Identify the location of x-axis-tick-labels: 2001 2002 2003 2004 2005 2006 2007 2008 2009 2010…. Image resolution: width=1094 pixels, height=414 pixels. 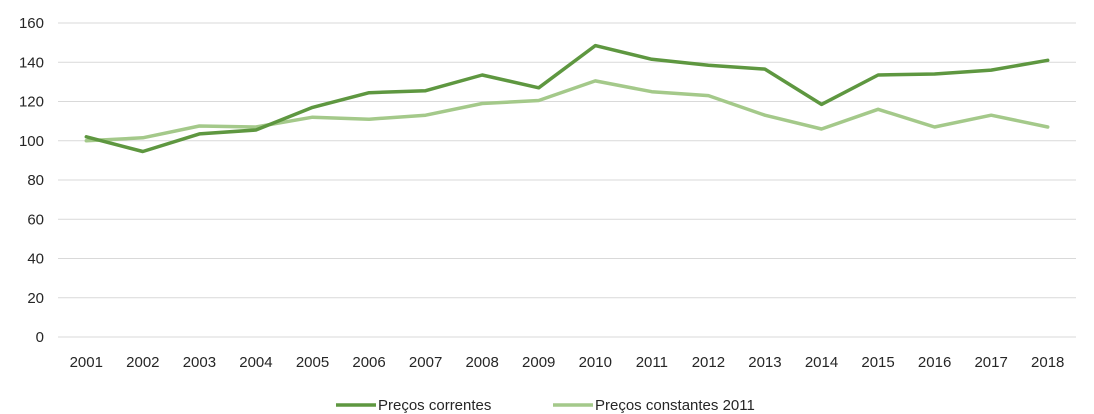
(567, 362).